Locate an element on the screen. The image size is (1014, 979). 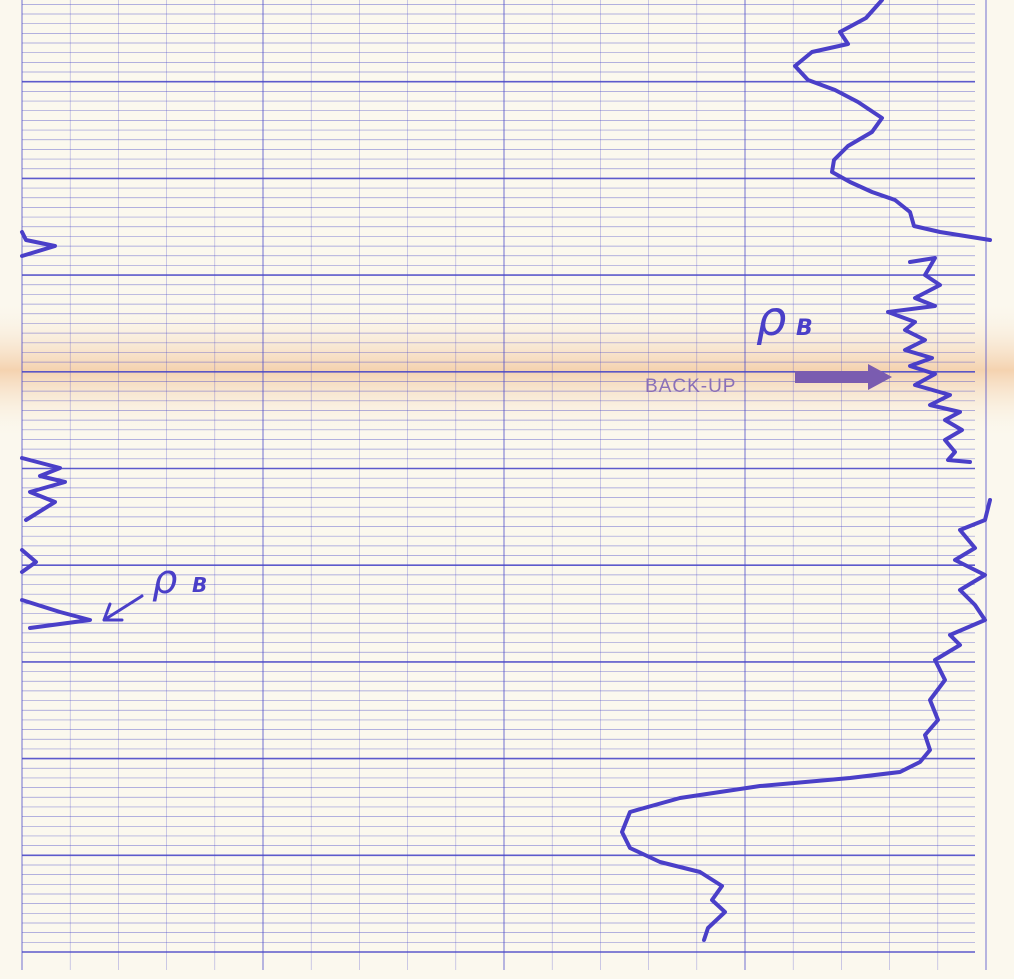
backup-label: BACK-UP is located at coordinates (690, 386).